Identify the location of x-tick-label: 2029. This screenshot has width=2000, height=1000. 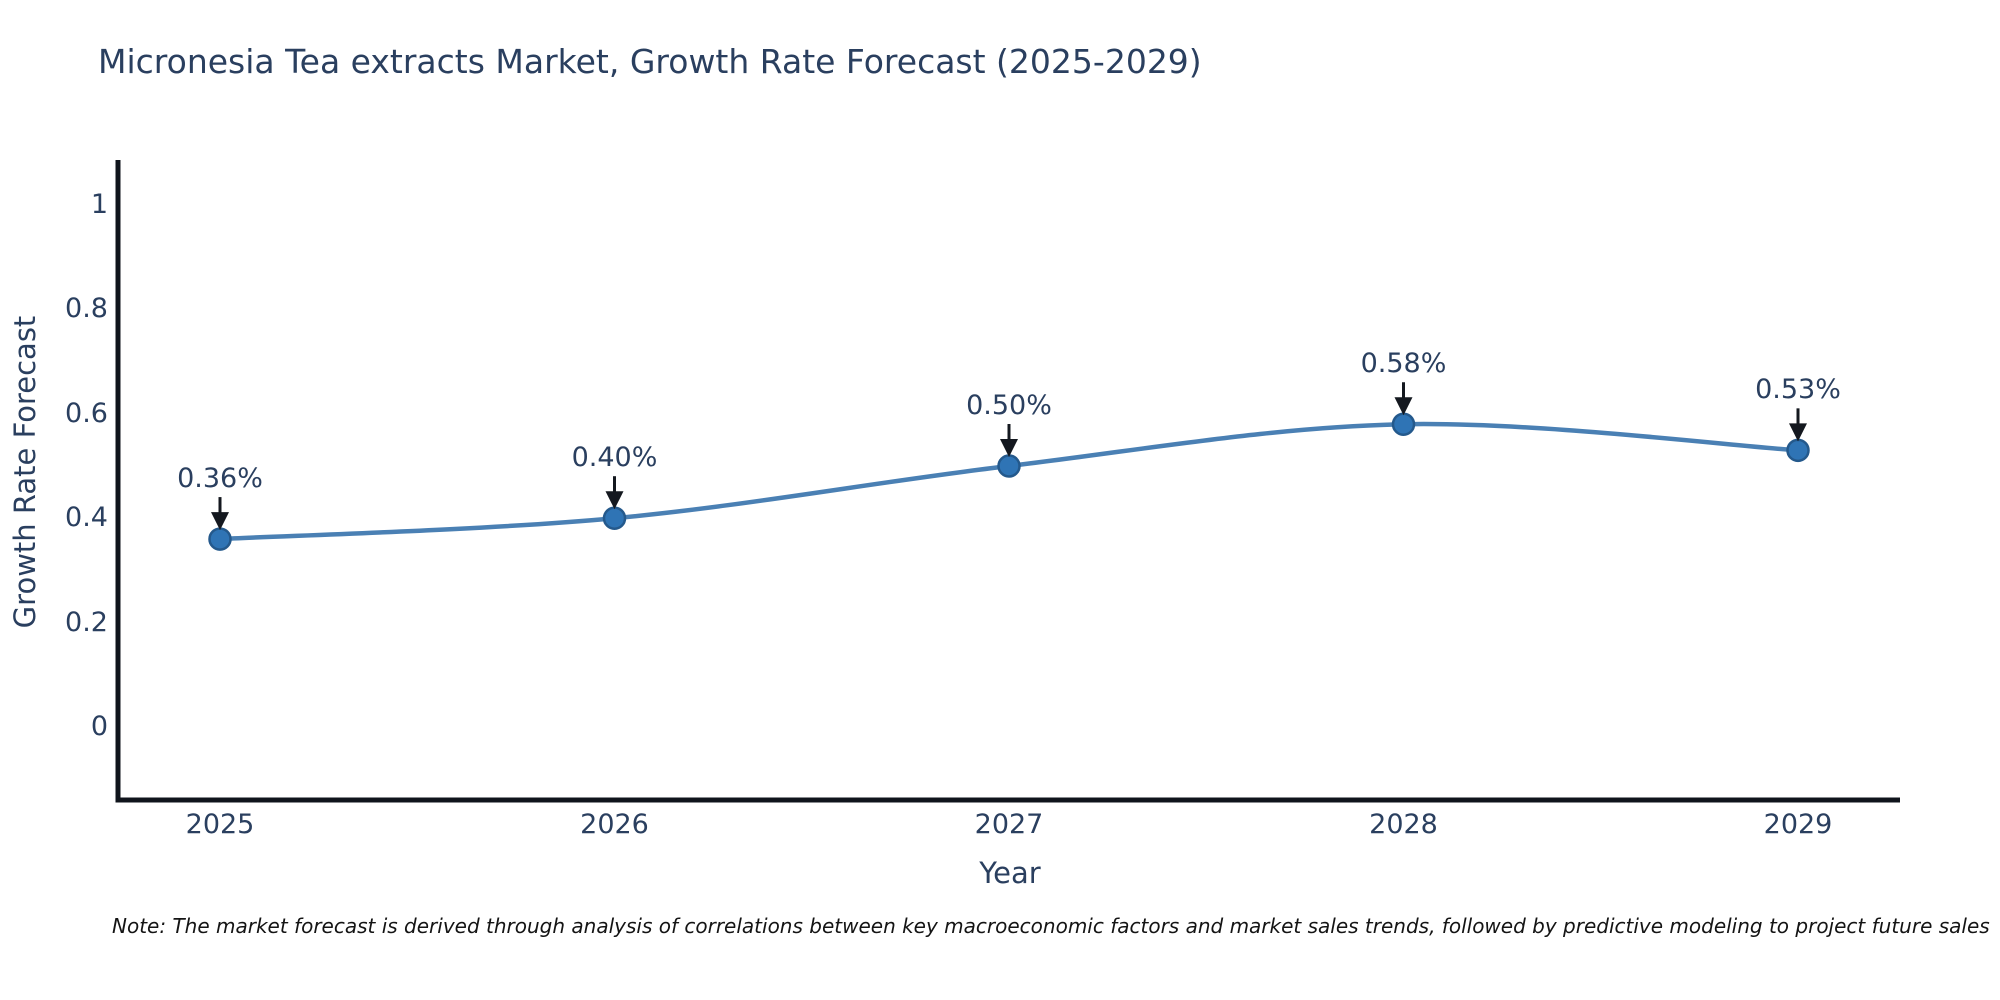
(1798, 824).